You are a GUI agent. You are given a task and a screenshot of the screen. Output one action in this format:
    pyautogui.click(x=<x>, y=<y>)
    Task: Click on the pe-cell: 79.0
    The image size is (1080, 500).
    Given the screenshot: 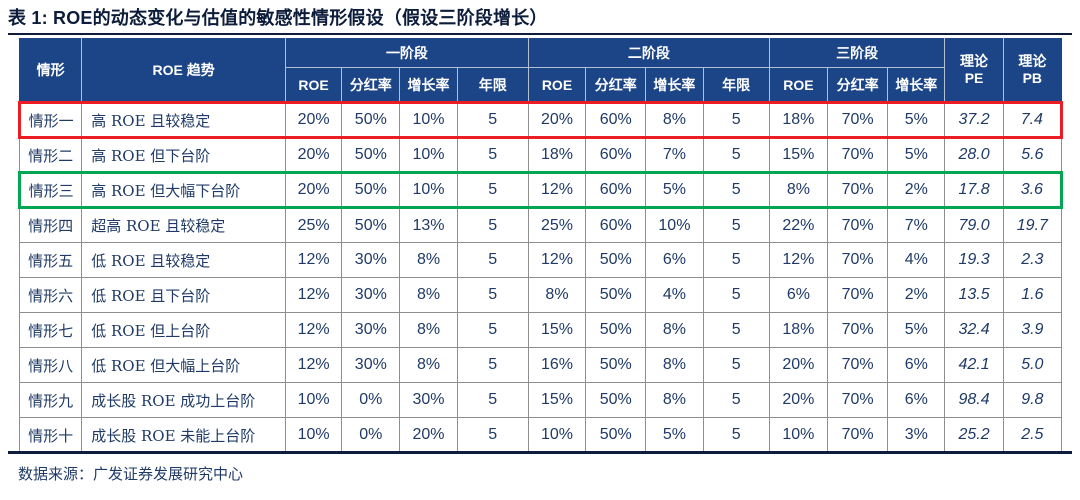 What is the action you would take?
    pyautogui.click(x=974, y=225)
    